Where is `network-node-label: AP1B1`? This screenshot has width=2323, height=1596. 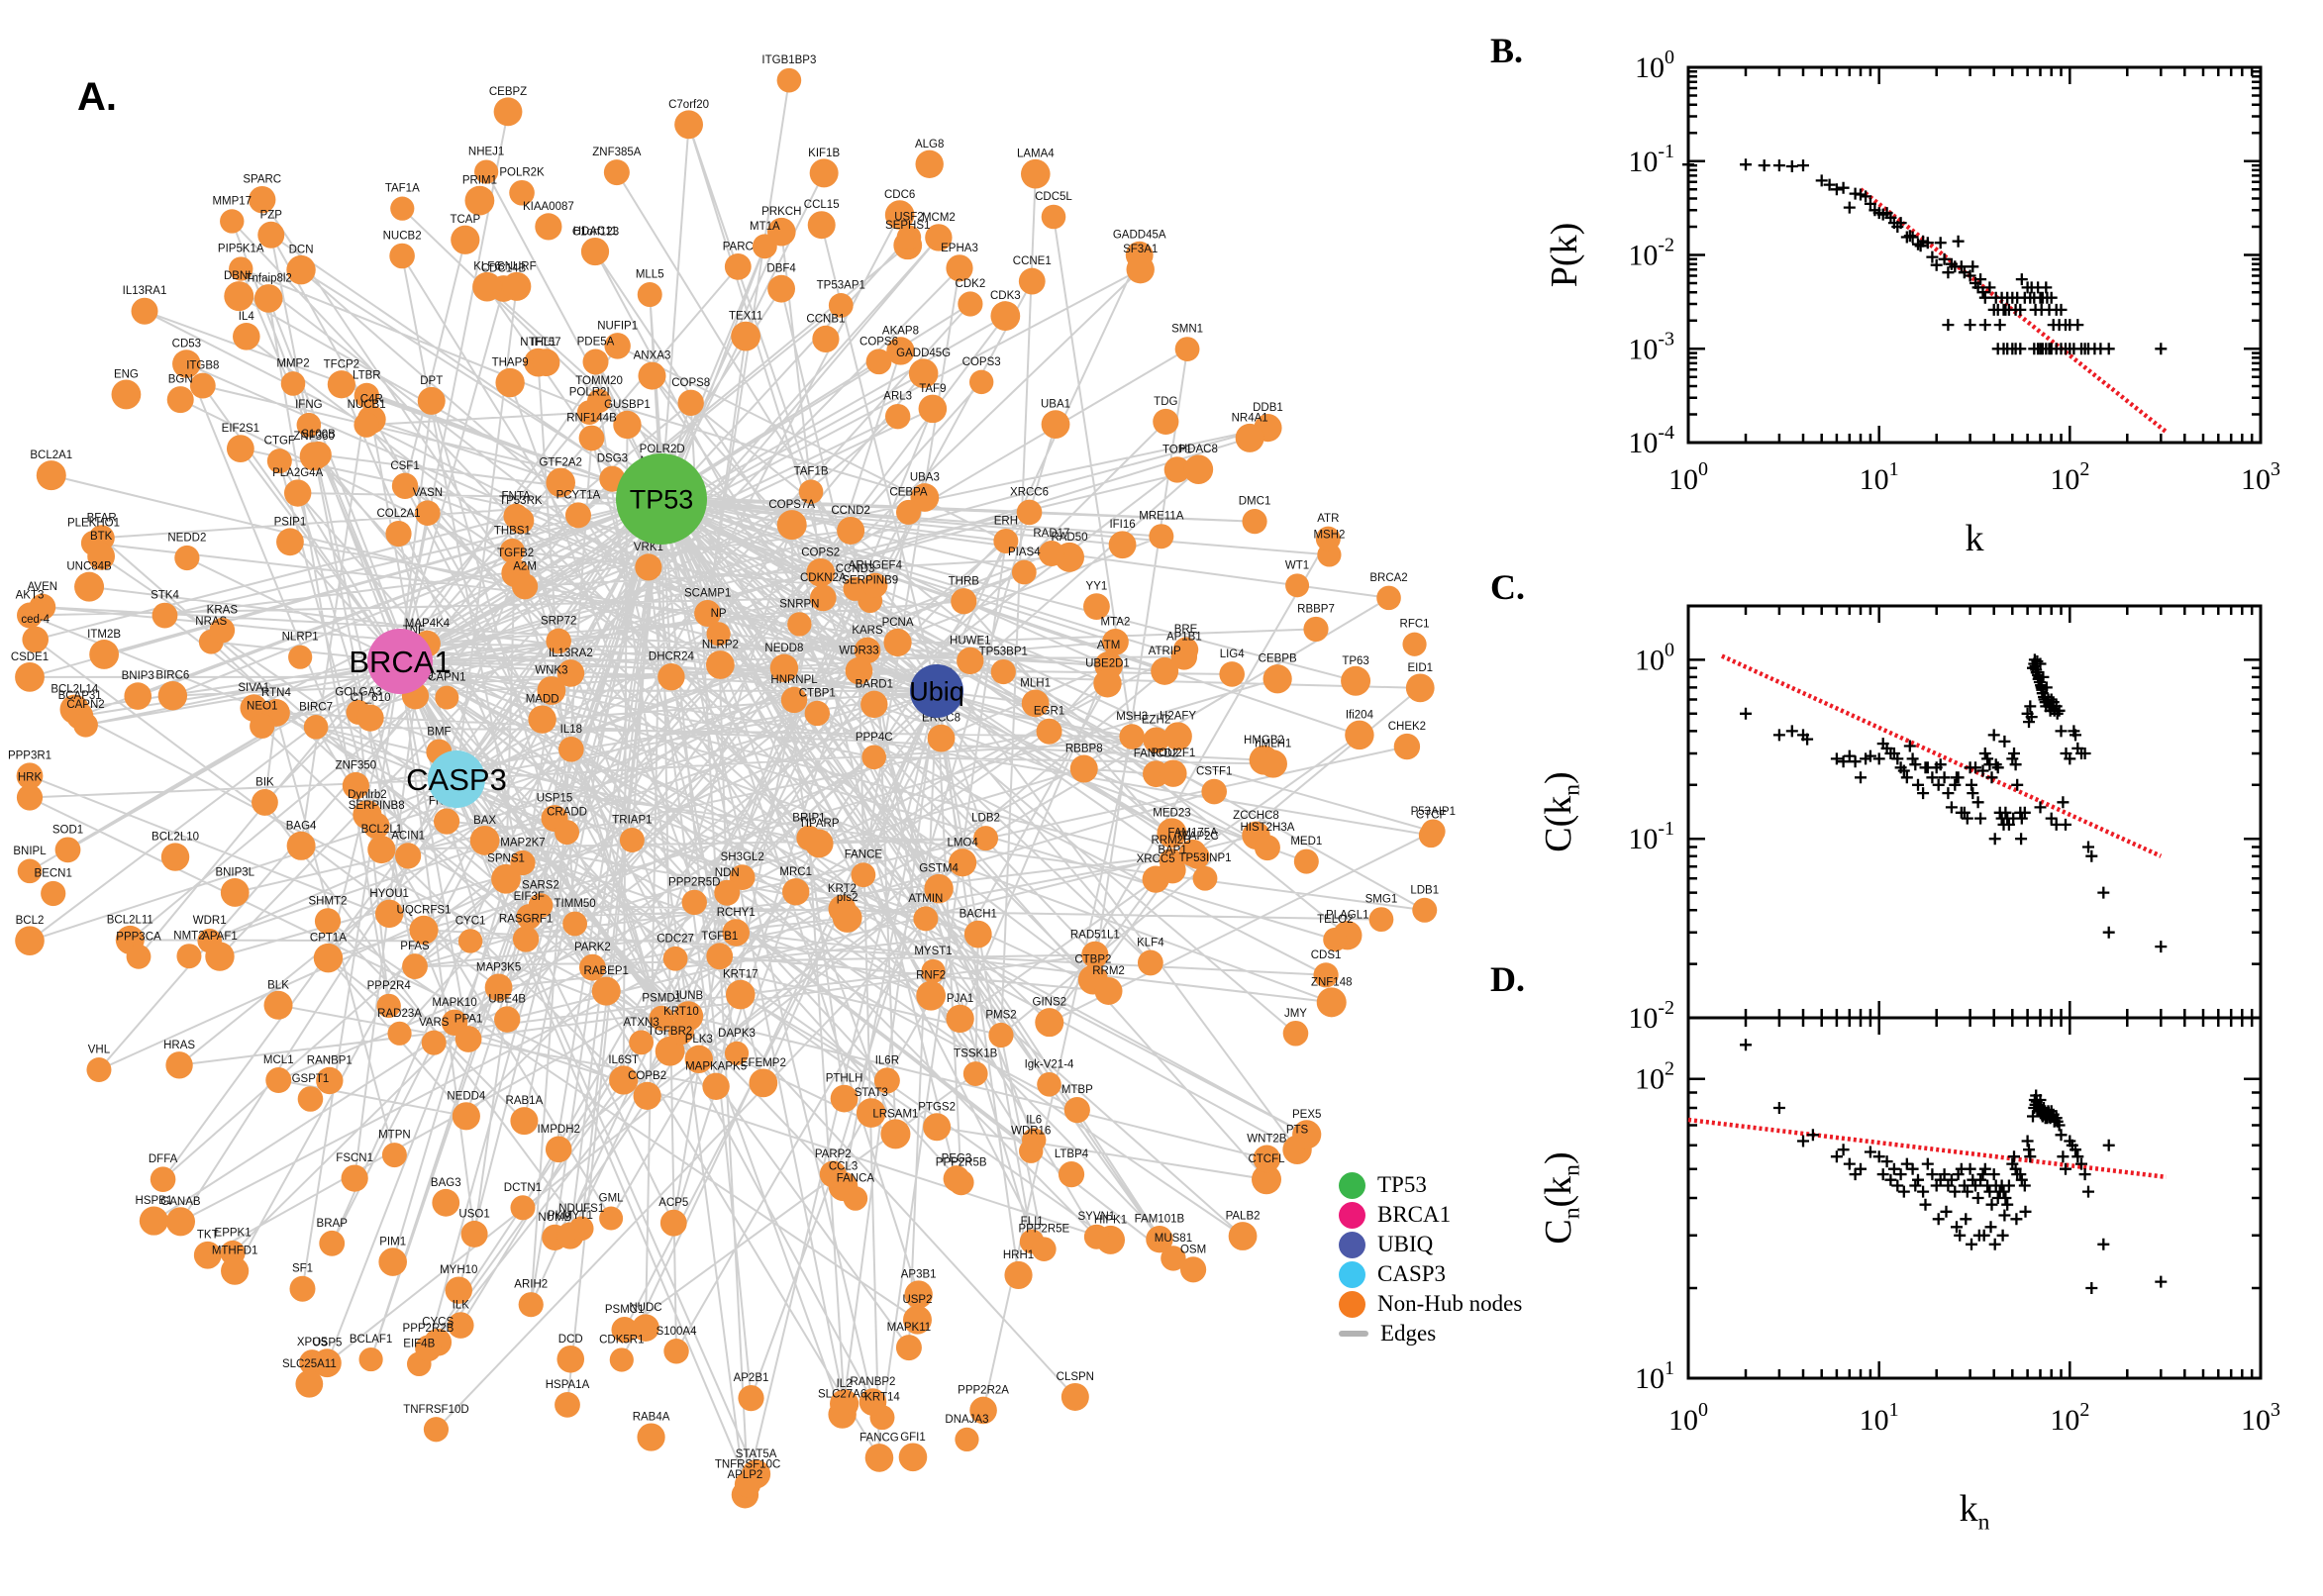
network-node-label: AP1B1 is located at coordinates (1184, 637).